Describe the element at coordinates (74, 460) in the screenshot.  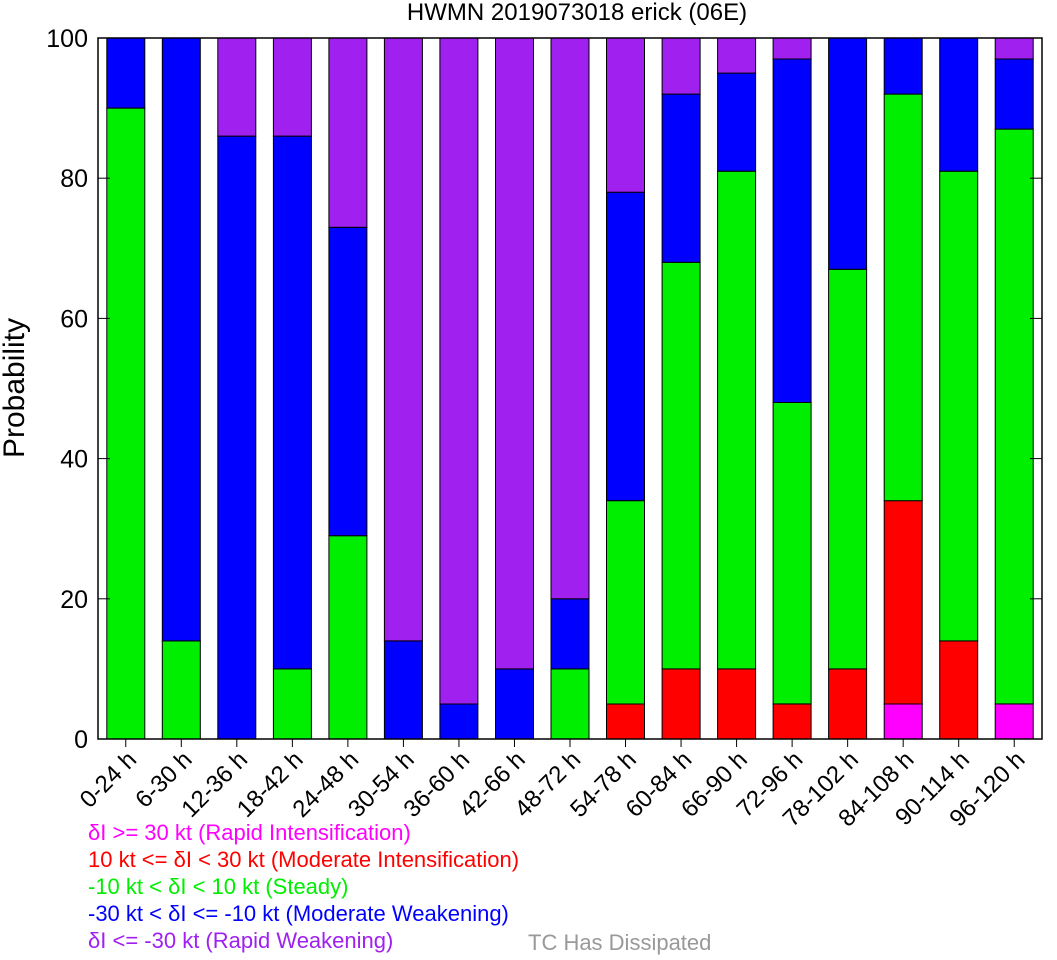
I see `y-tick-label-2: 40` at that location.